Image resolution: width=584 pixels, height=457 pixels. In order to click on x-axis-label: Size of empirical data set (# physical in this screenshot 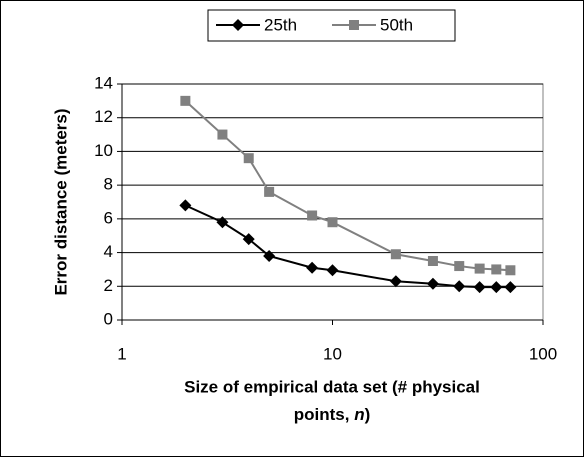, I will do `click(332, 386)`.